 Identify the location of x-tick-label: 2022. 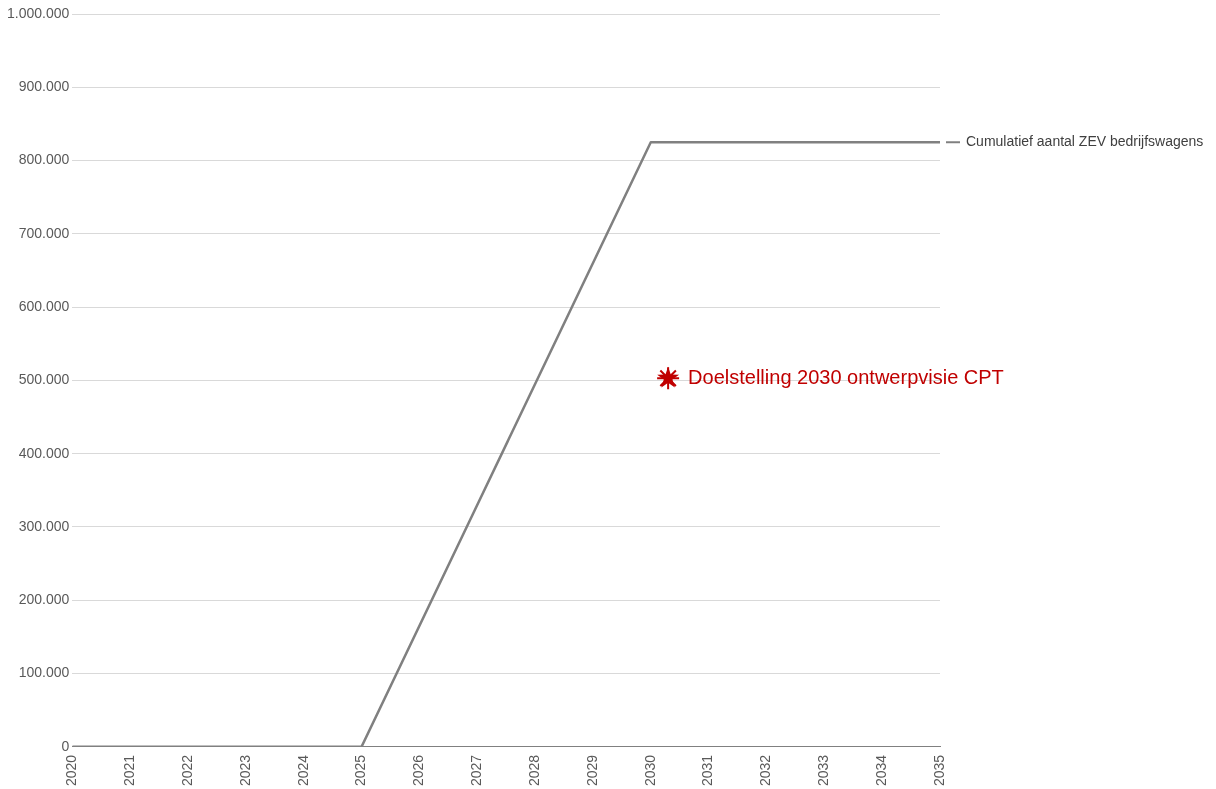
(186, 770).